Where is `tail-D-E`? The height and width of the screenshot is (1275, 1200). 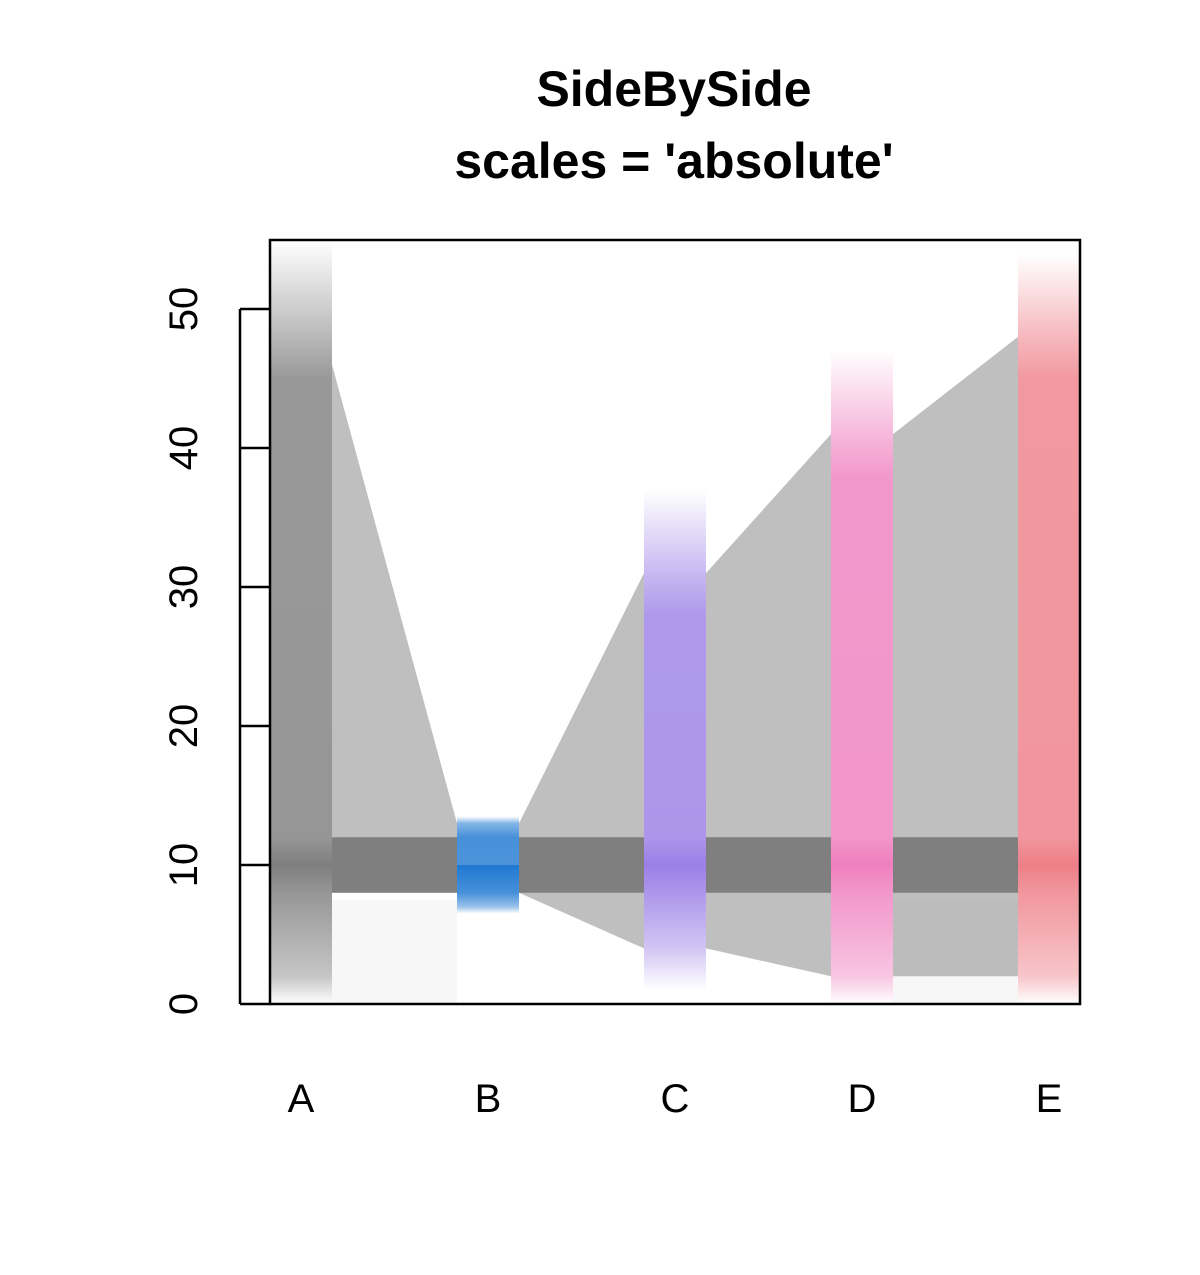
tail-D-E is located at coordinates (955, 951).